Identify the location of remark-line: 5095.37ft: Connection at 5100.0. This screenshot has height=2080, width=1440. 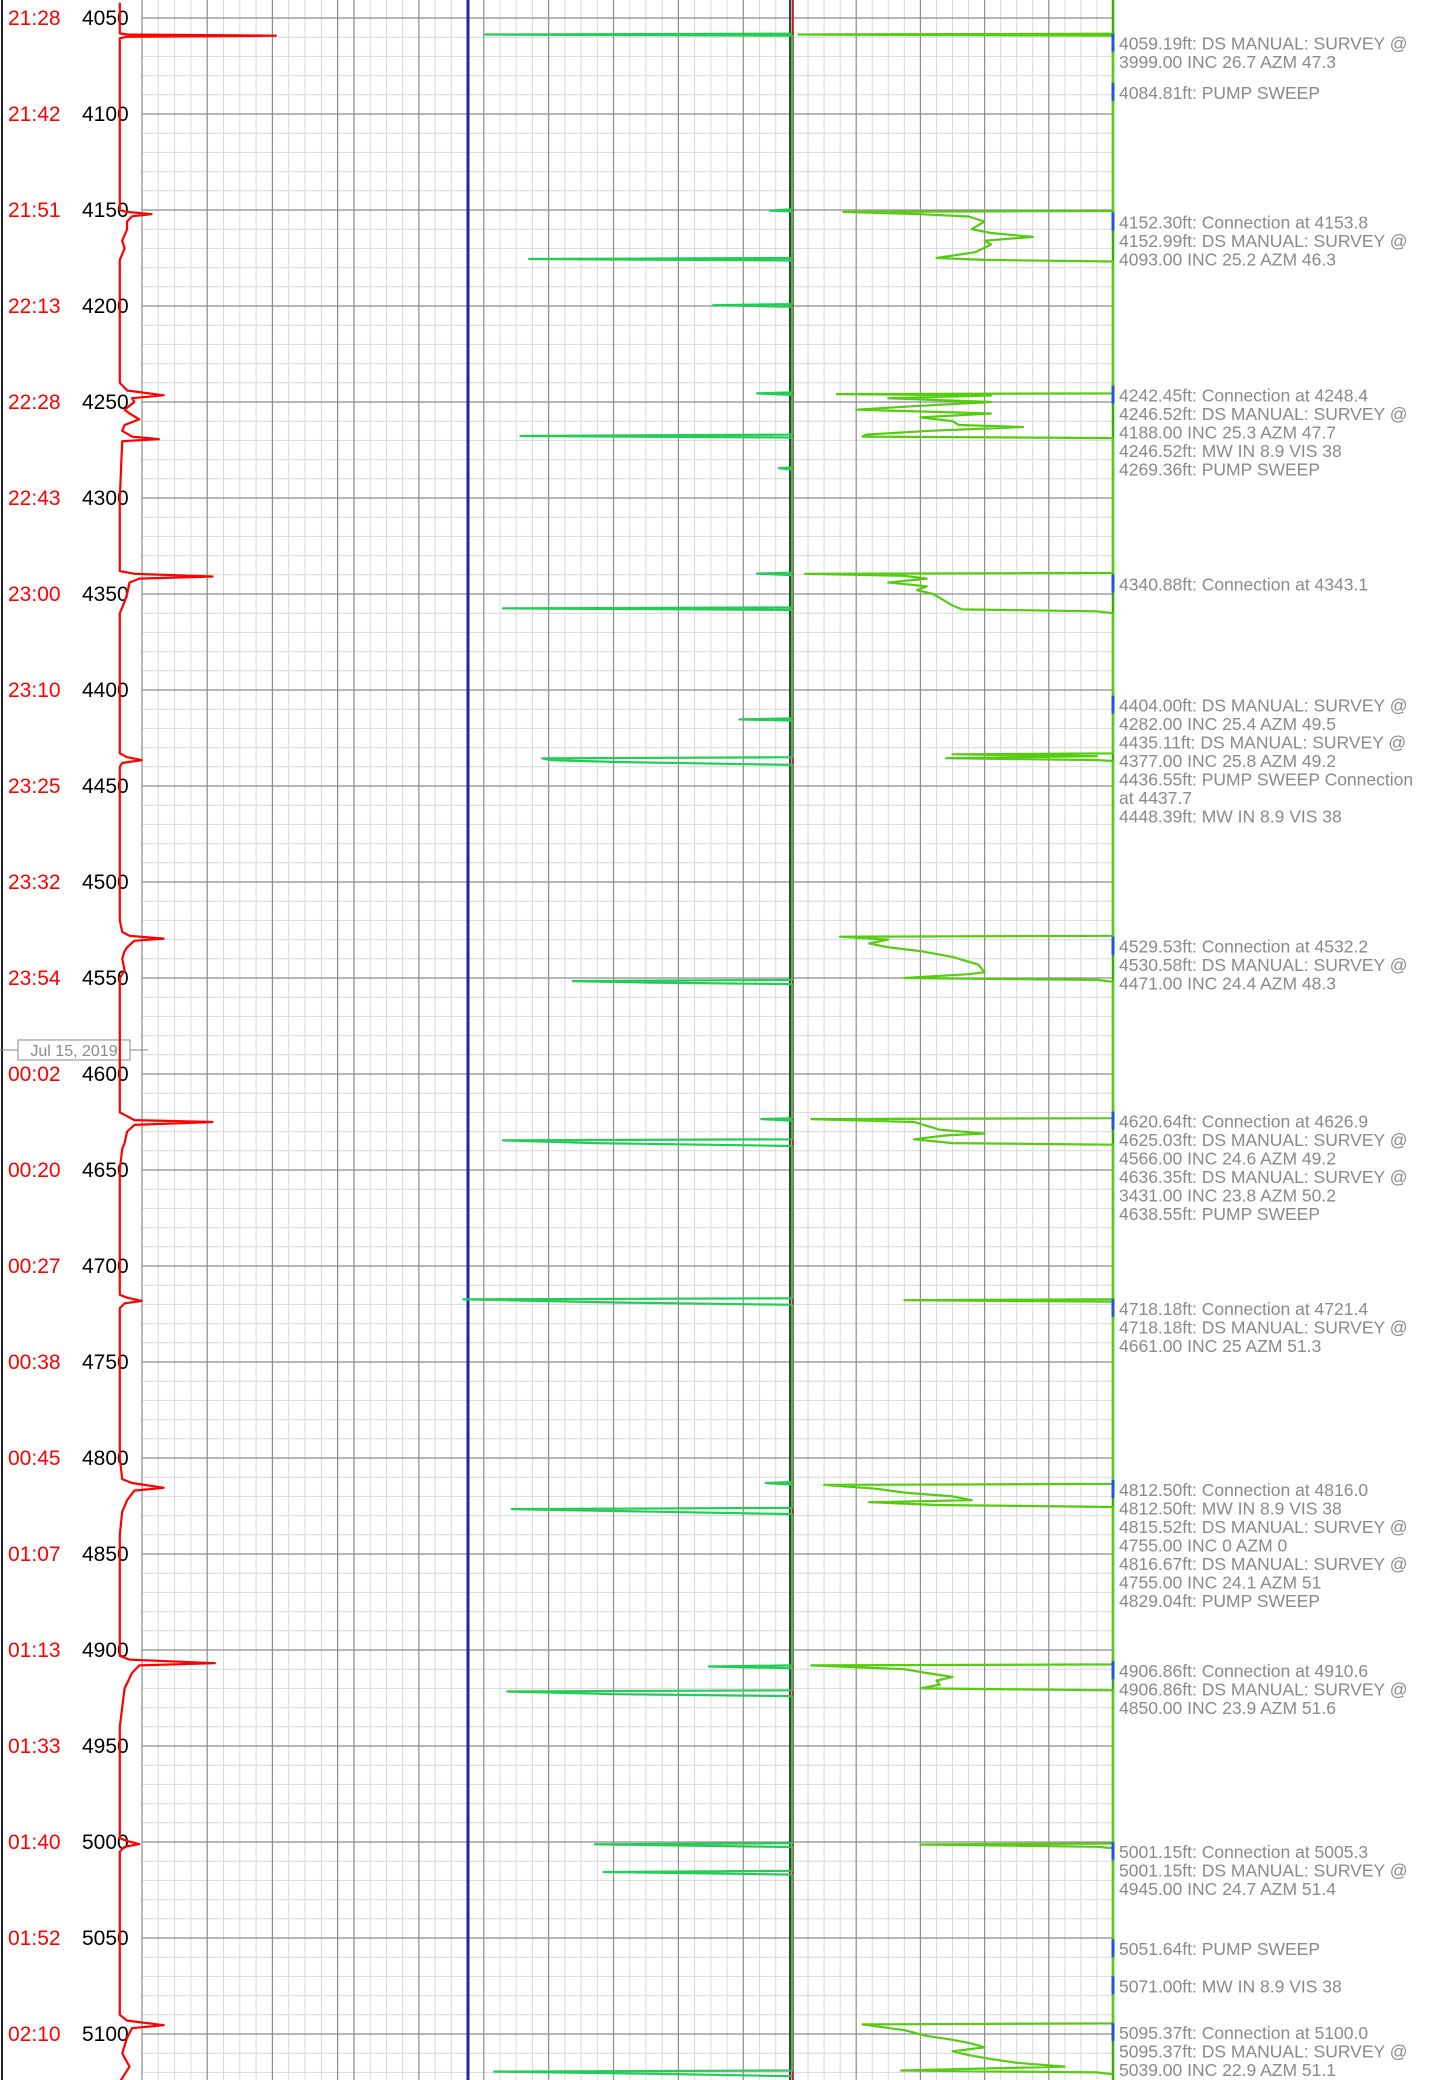
(1243, 2033).